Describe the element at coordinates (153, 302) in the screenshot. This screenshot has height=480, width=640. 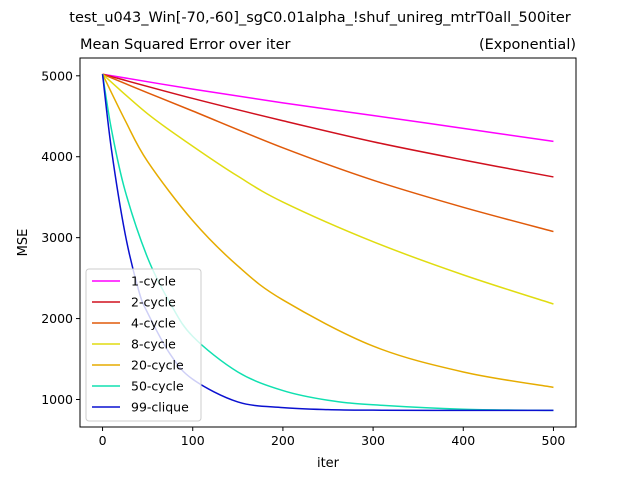
I see `legend-label-2-cycle: 2-cycle` at that location.